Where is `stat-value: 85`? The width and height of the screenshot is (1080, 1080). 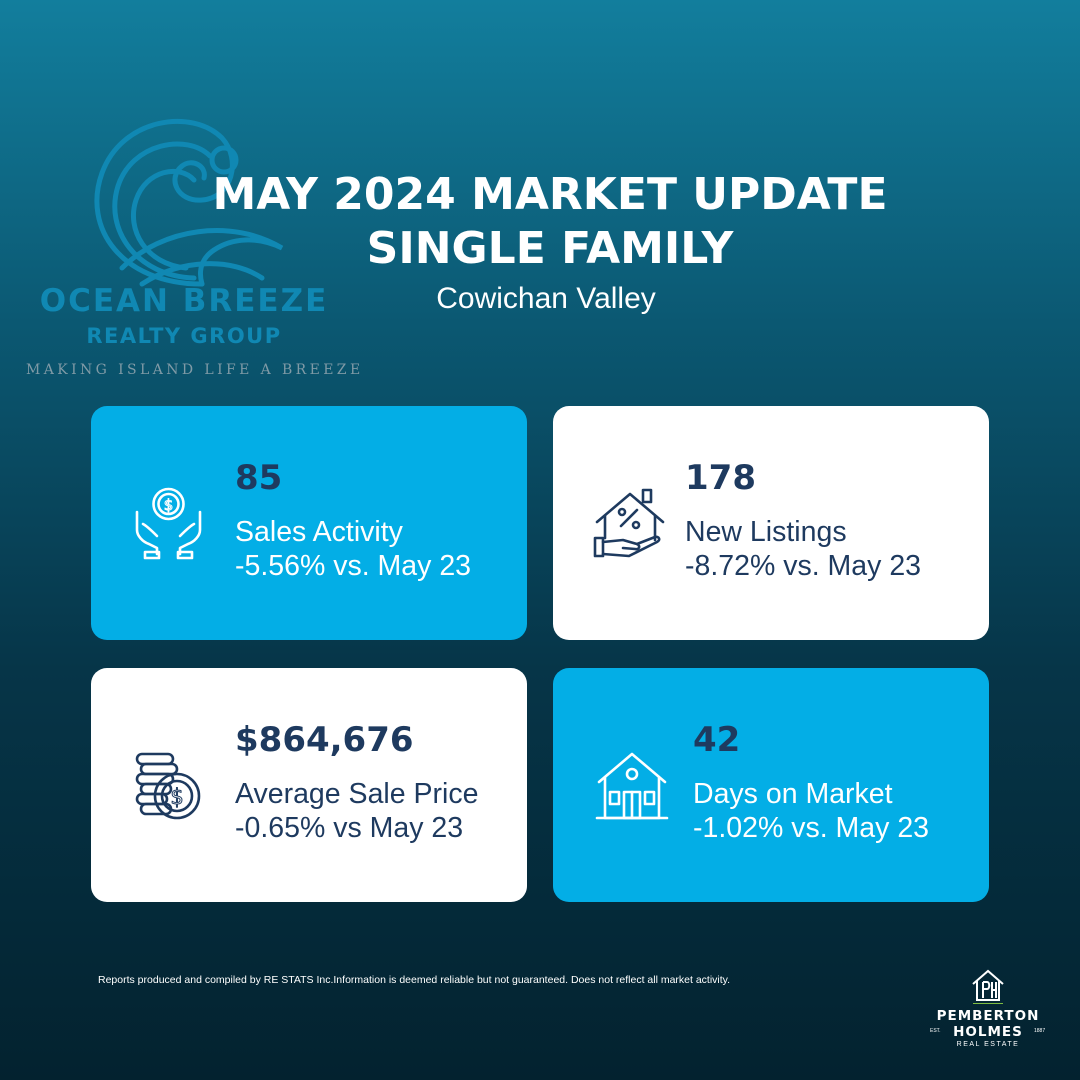
stat-value: 85 is located at coordinates (259, 478).